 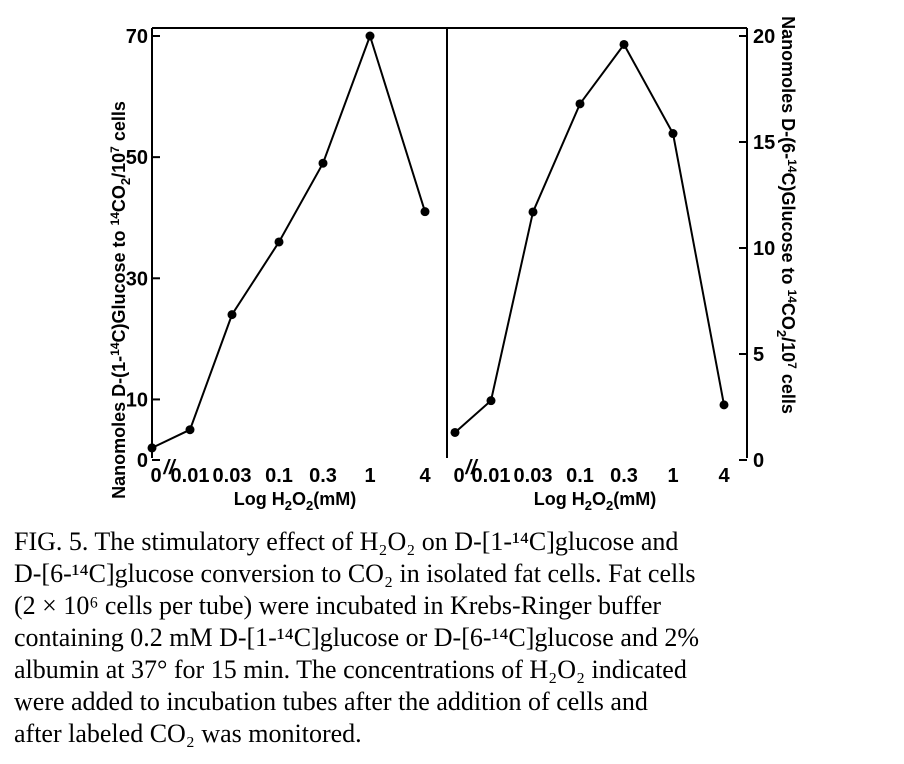 What do you see at coordinates (580, 476) in the screenshot?
I see `right-x-tick-label: 0.1` at bounding box center [580, 476].